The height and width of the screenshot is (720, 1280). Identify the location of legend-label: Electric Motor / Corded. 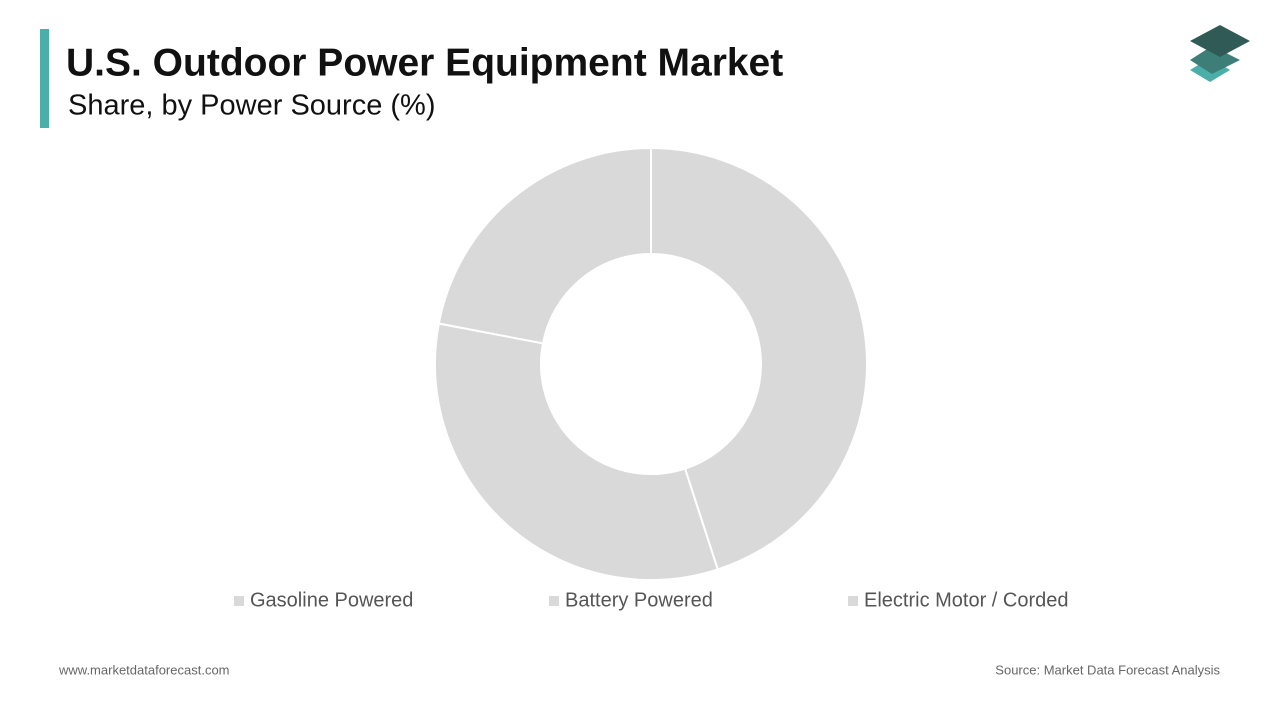
(966, 600).